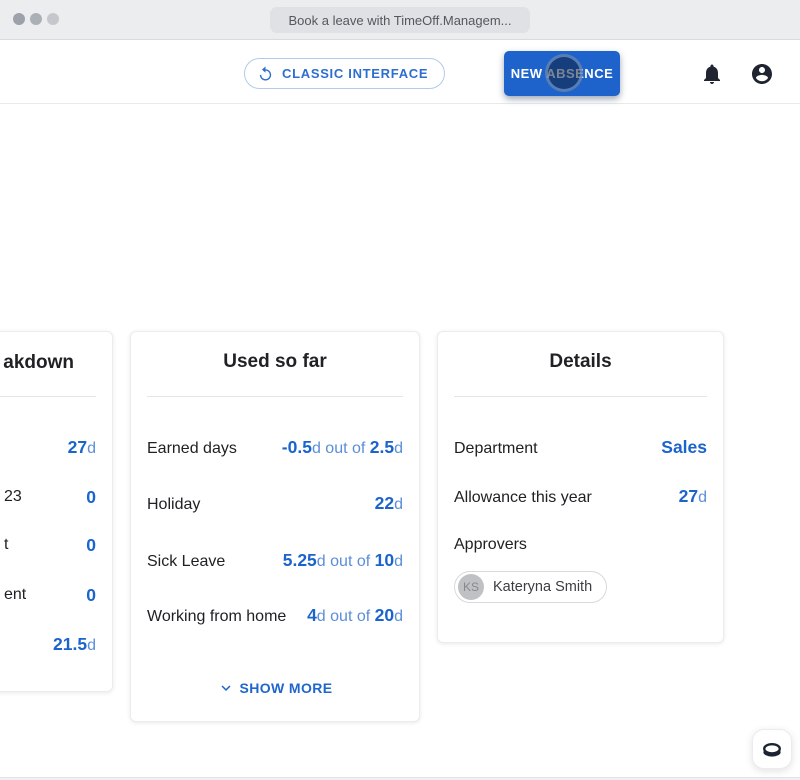 The width and height of the screenshot is (800, 780). What do you see at coordinates (580, 361) in the screenshot?
I see `details-title: Details` at bounding box center [580, 361].